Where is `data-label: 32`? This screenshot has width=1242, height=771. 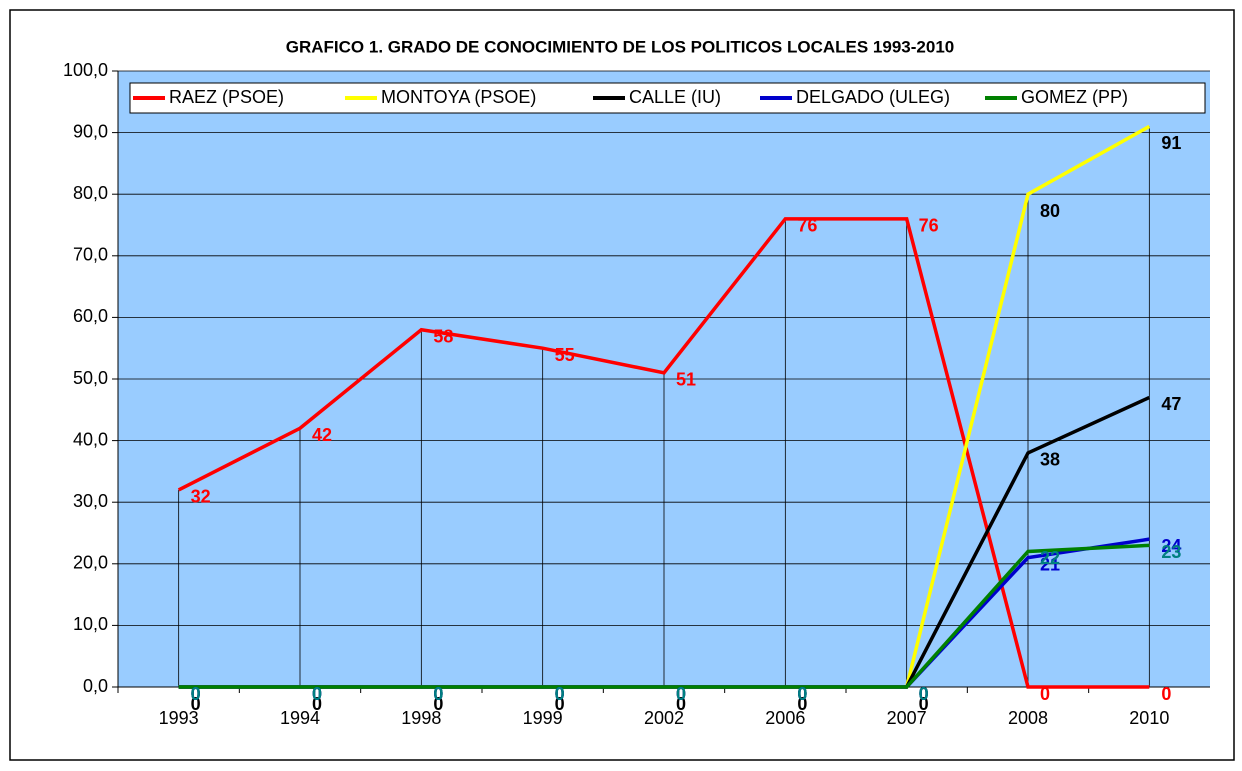 data-label: 32 is located at coordinates (201, 497).